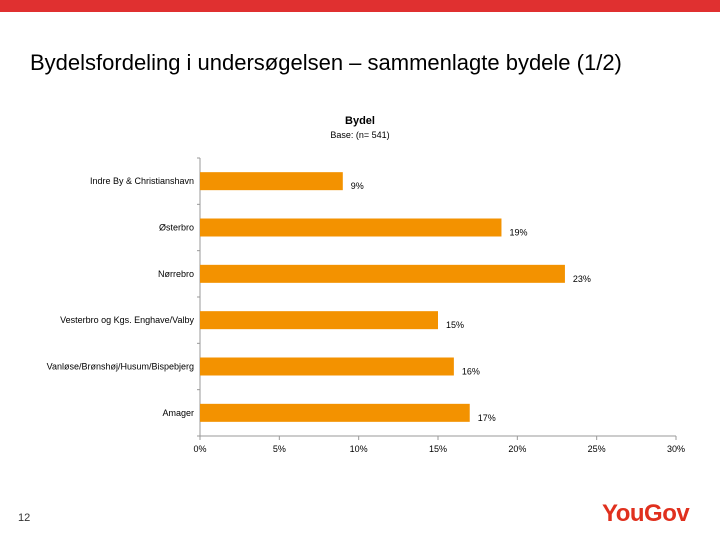  Describe the element at coordinates (359, 449) in the screenshot. I see `x-tick-label: 10%` at that location.